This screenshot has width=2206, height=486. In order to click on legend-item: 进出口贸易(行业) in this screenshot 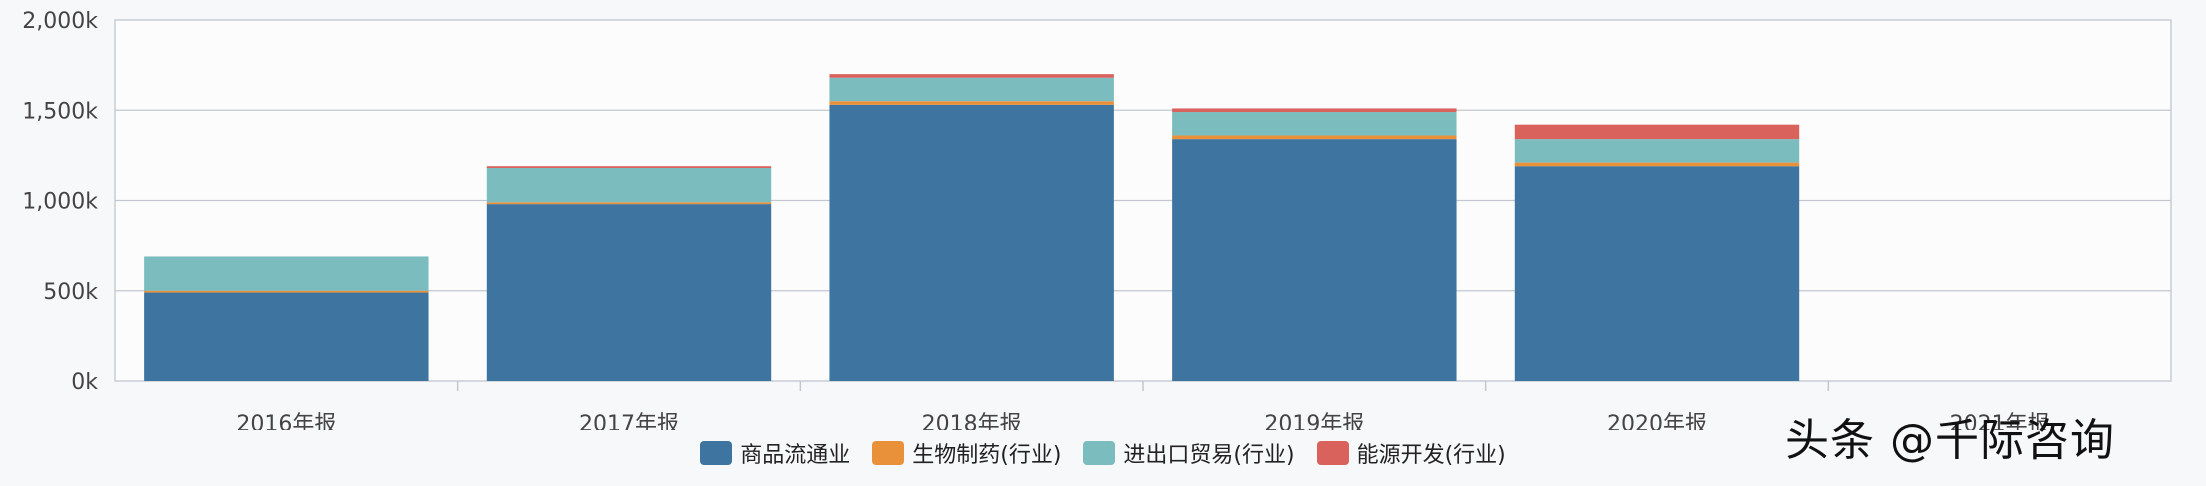, I will do `click(1189, 453)`.